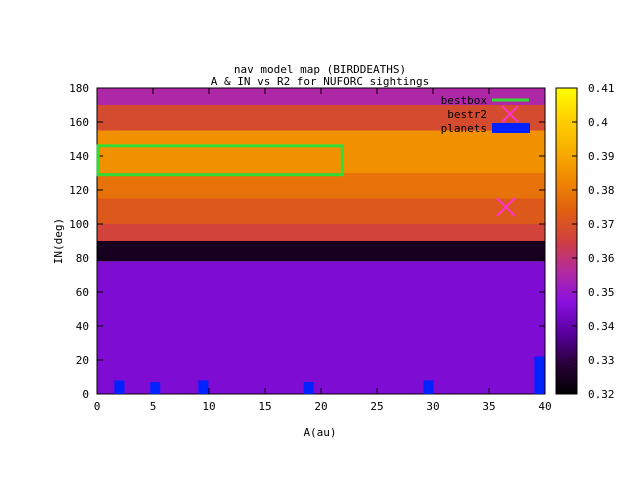 This screenshot has width=640, height=480. What do you see at coordinates (464, 100) in the screenshot?
I see `legend-label: bestbox` at bounding box center [464, 100].